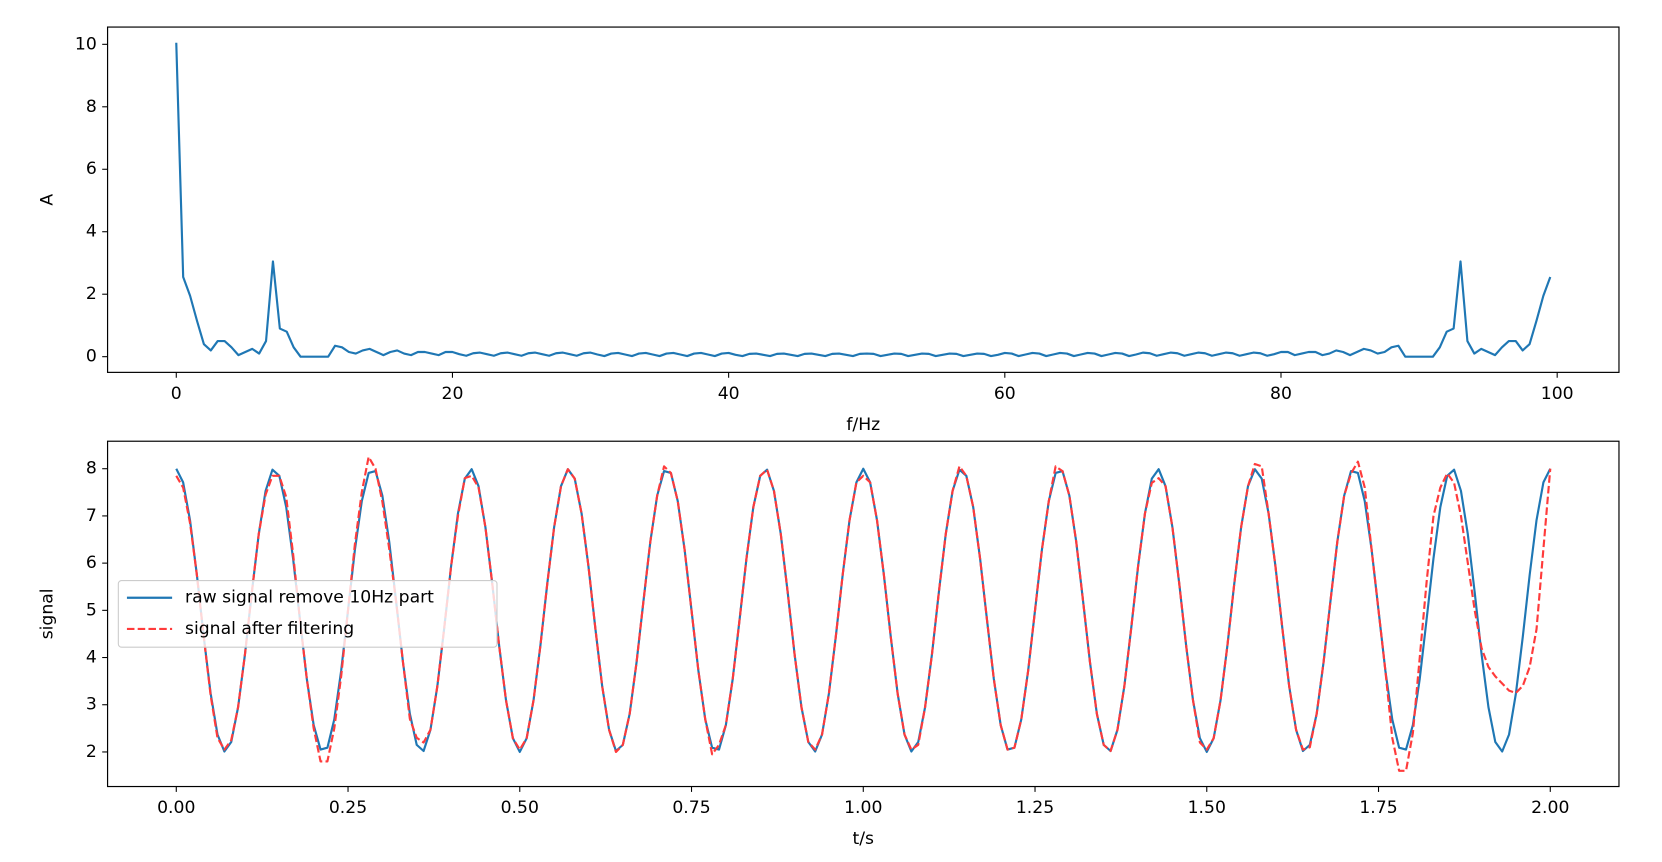 The height and width of the screenshot is (862, 1662). What do you see at coordinates (309, 598) in the screenshot?
I see `legend-label: raw signal remove 10Hz part` at bounding box center [309, 598].